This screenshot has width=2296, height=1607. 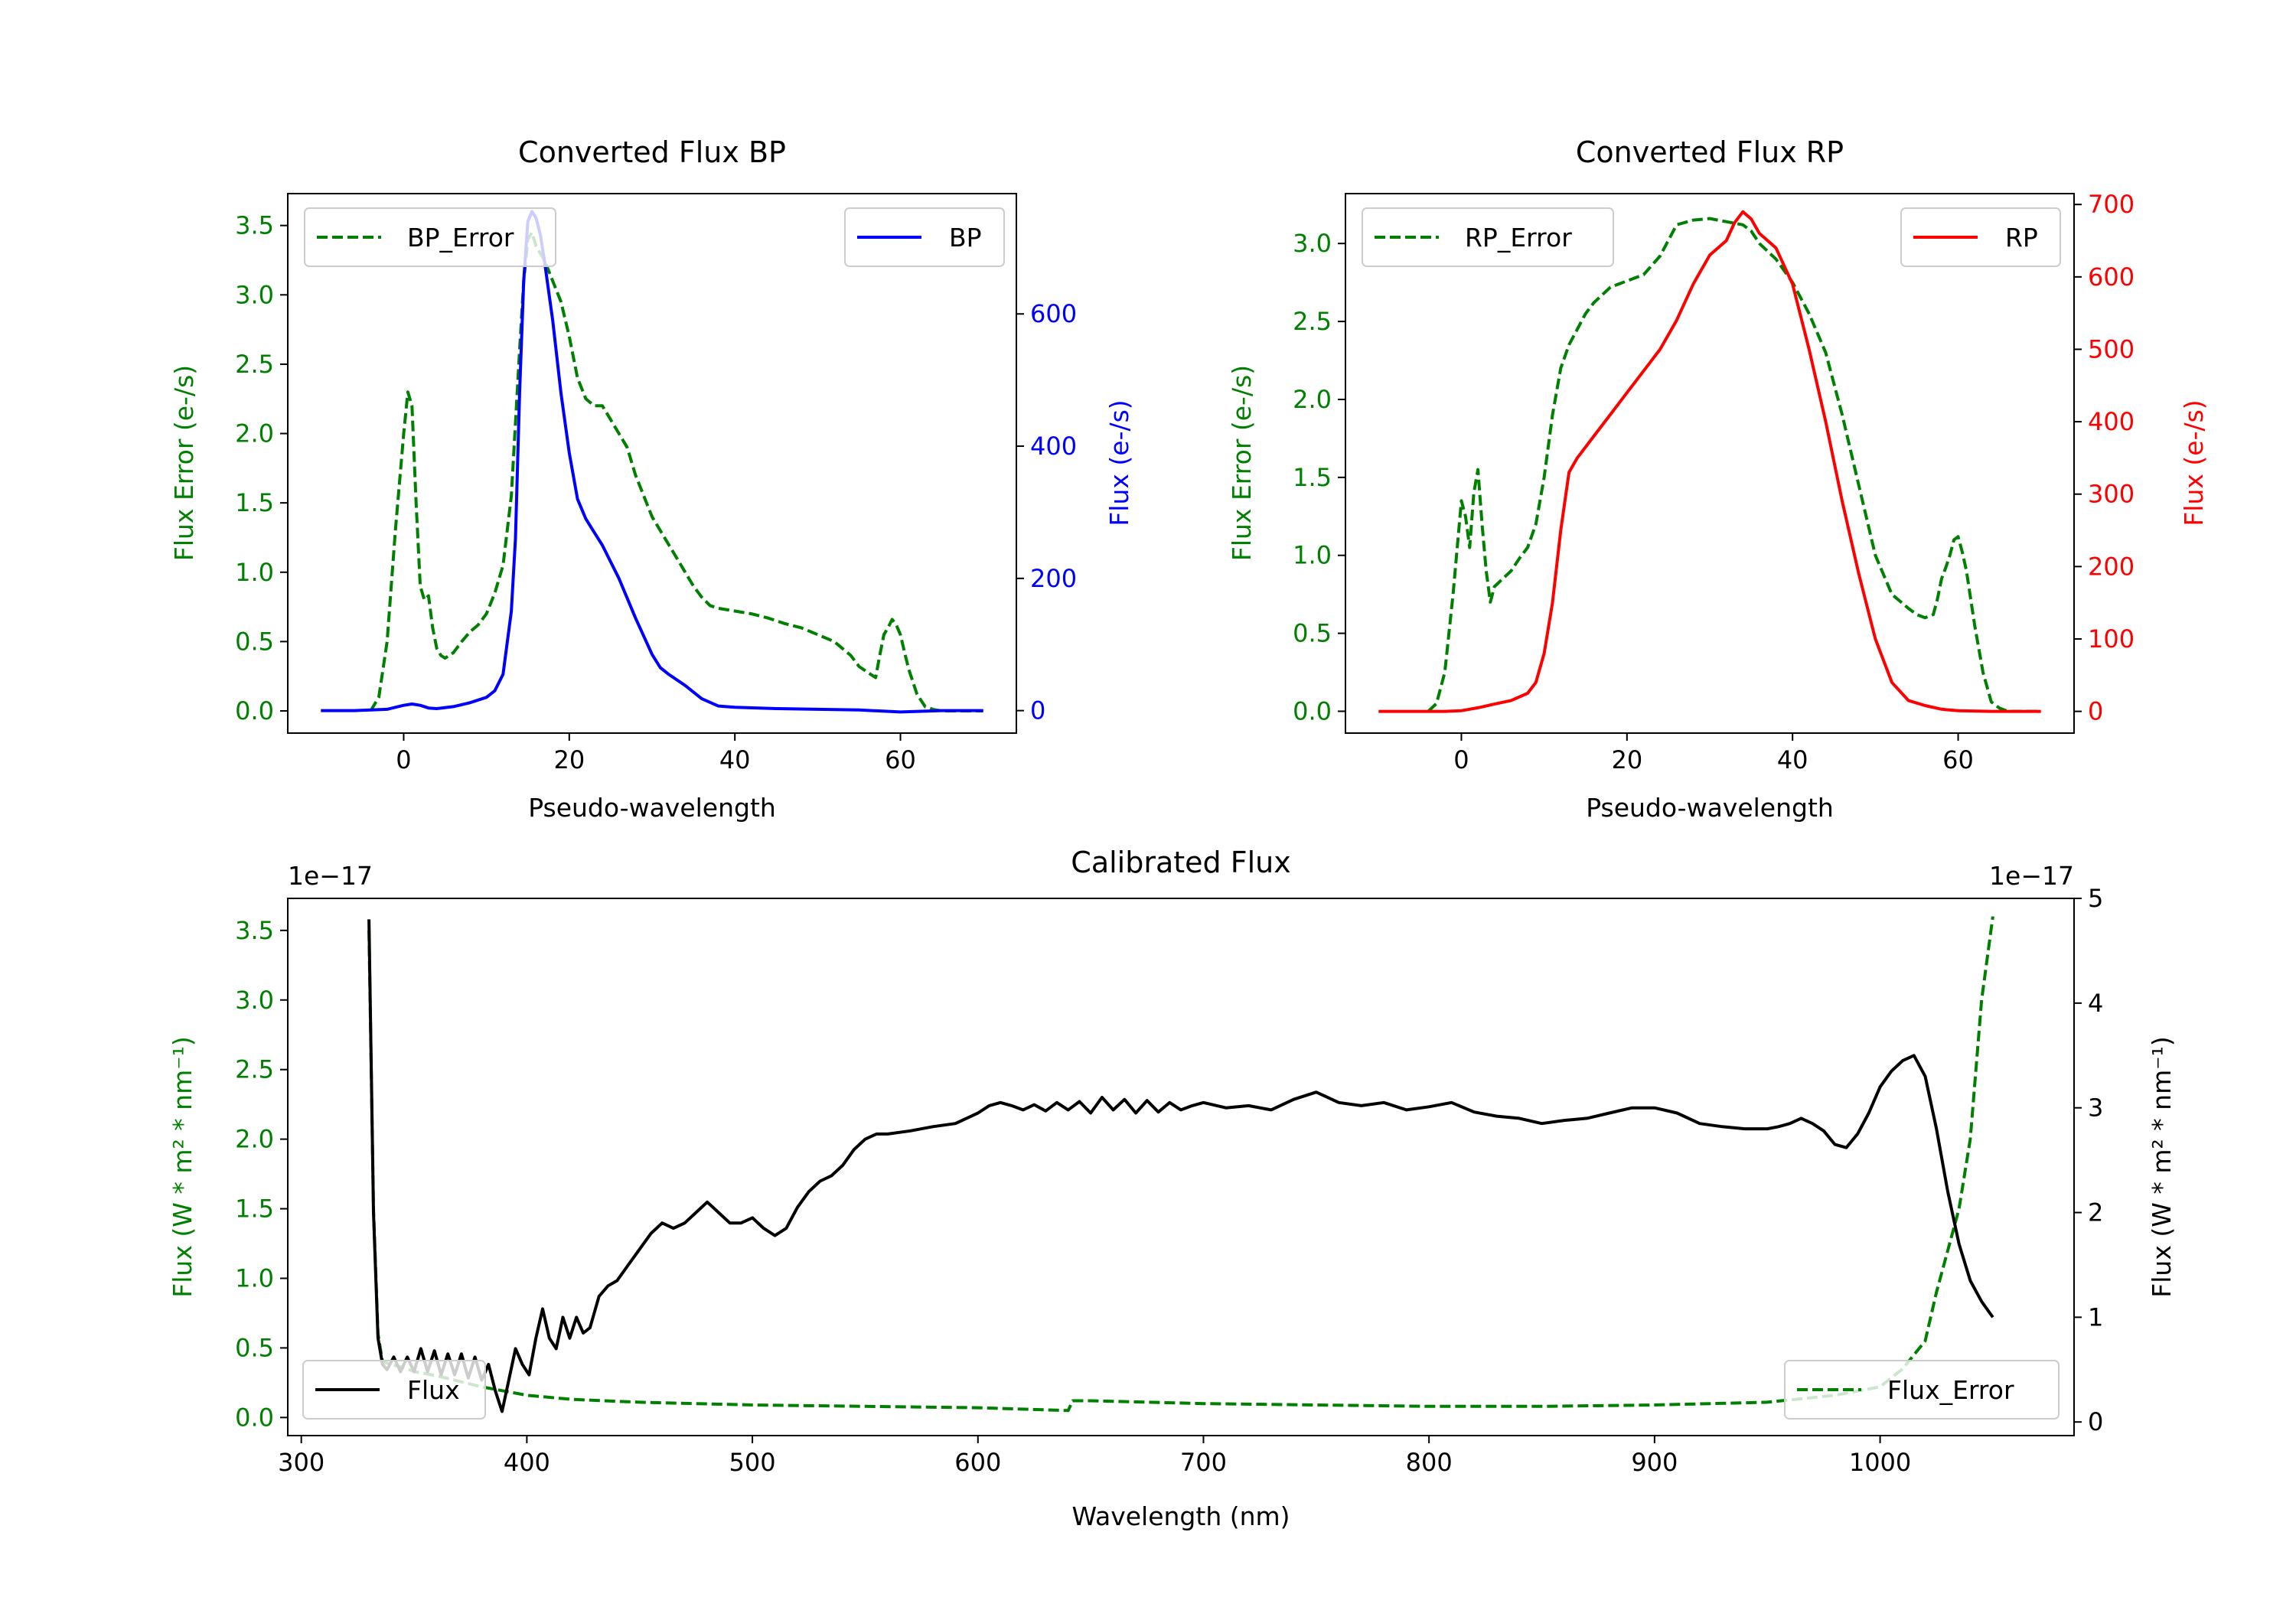 What do you see at coordinates (527, 1462) in the screenshot?
I see `calibrated-xtick-label: 400` at bounding box center [527, 1462].